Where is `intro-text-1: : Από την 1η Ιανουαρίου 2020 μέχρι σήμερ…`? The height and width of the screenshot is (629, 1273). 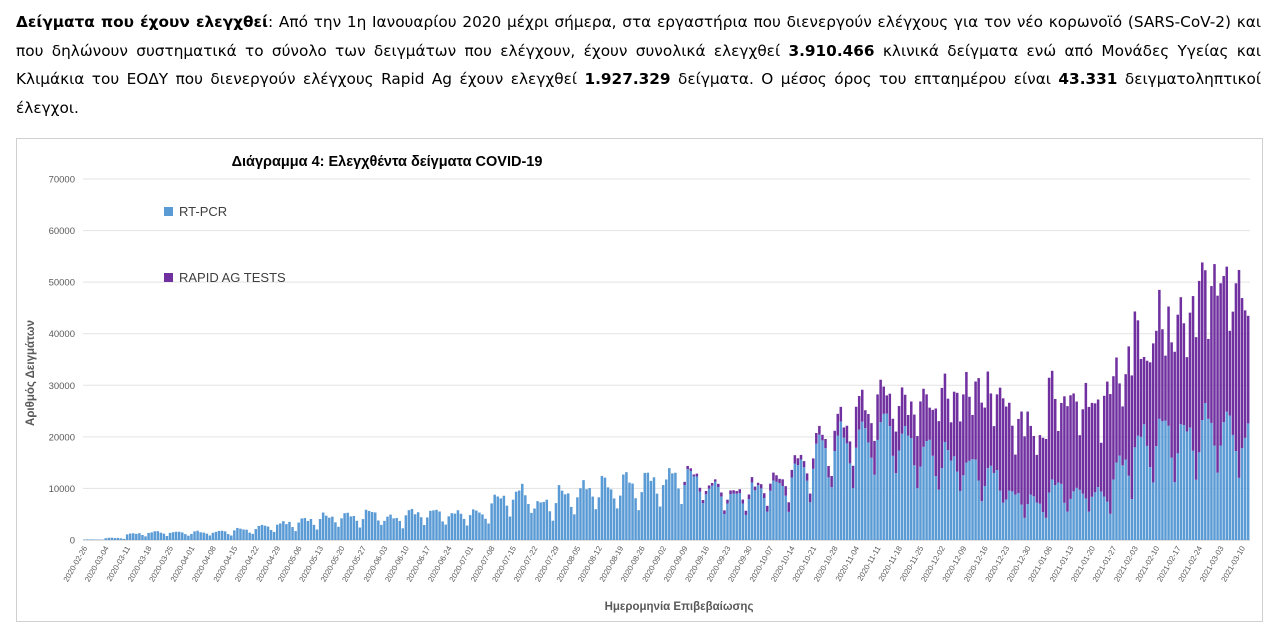
intro-text-1: : Από την 1η Ιανουαρίου 2020 μέχρι σήμερ… is located at coordinates (638, 36).